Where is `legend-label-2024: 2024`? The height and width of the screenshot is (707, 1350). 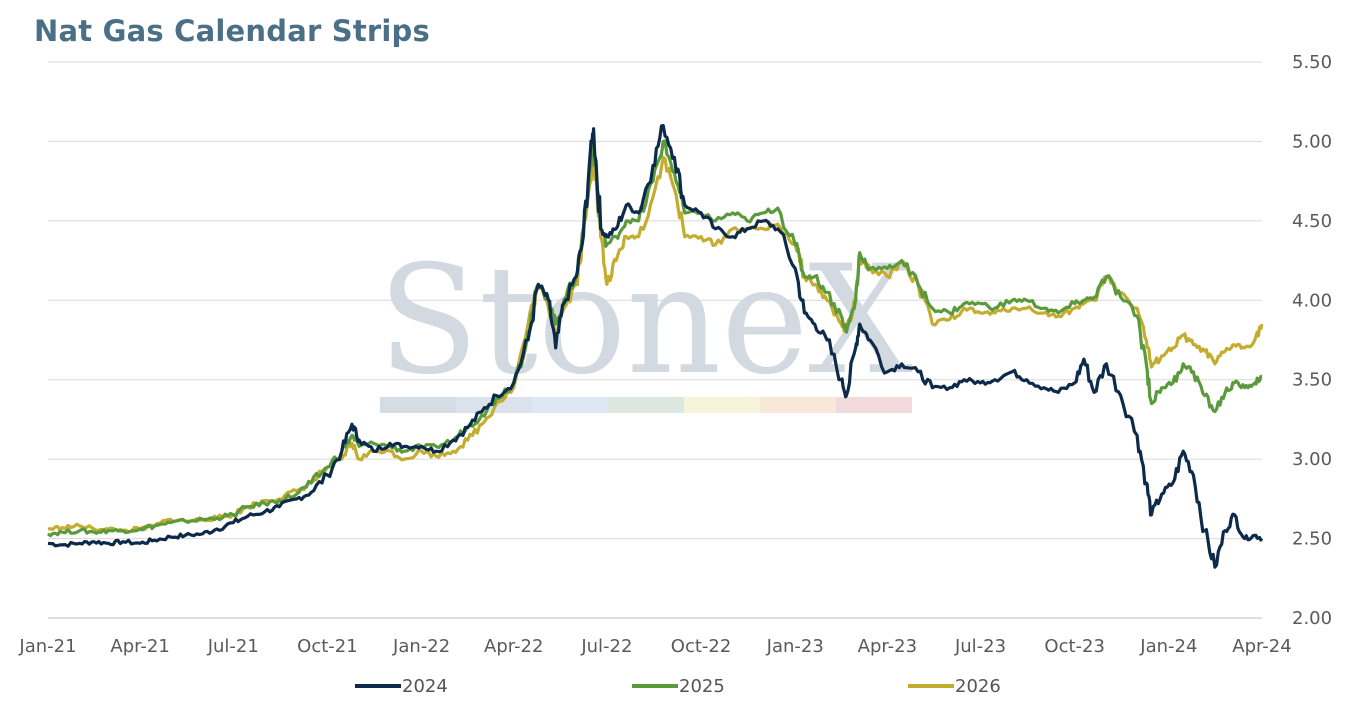 legend-label-2024: 2024 is located at coordinates (425, 686).